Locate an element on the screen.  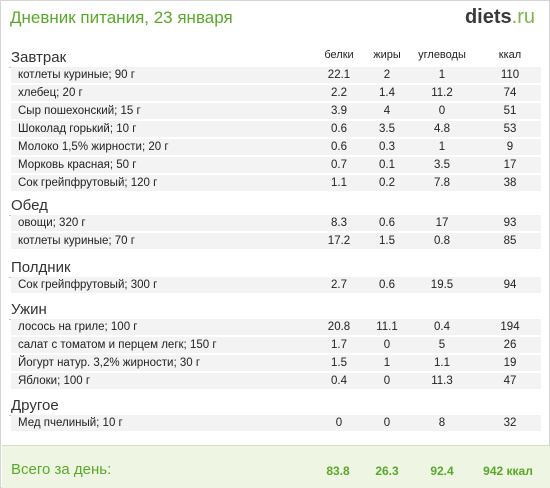
food-row: Молоко 1,5% жирности; 20 г 0.6 0.3 1 9 is located at coordinates (276, 148).